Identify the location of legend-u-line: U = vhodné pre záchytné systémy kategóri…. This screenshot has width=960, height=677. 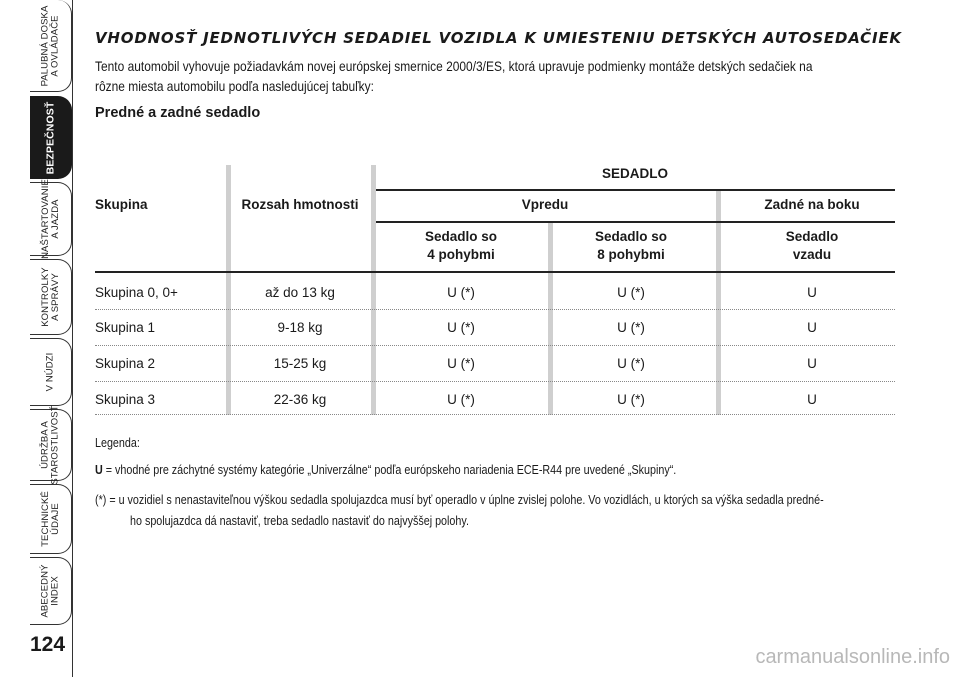
(385, 470).